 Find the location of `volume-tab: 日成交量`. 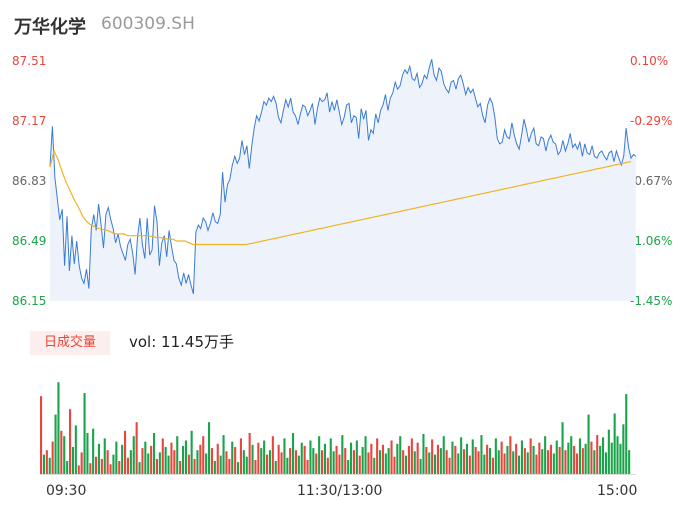

volume-tab: 日成交量 is located at coordinates (70, 343).